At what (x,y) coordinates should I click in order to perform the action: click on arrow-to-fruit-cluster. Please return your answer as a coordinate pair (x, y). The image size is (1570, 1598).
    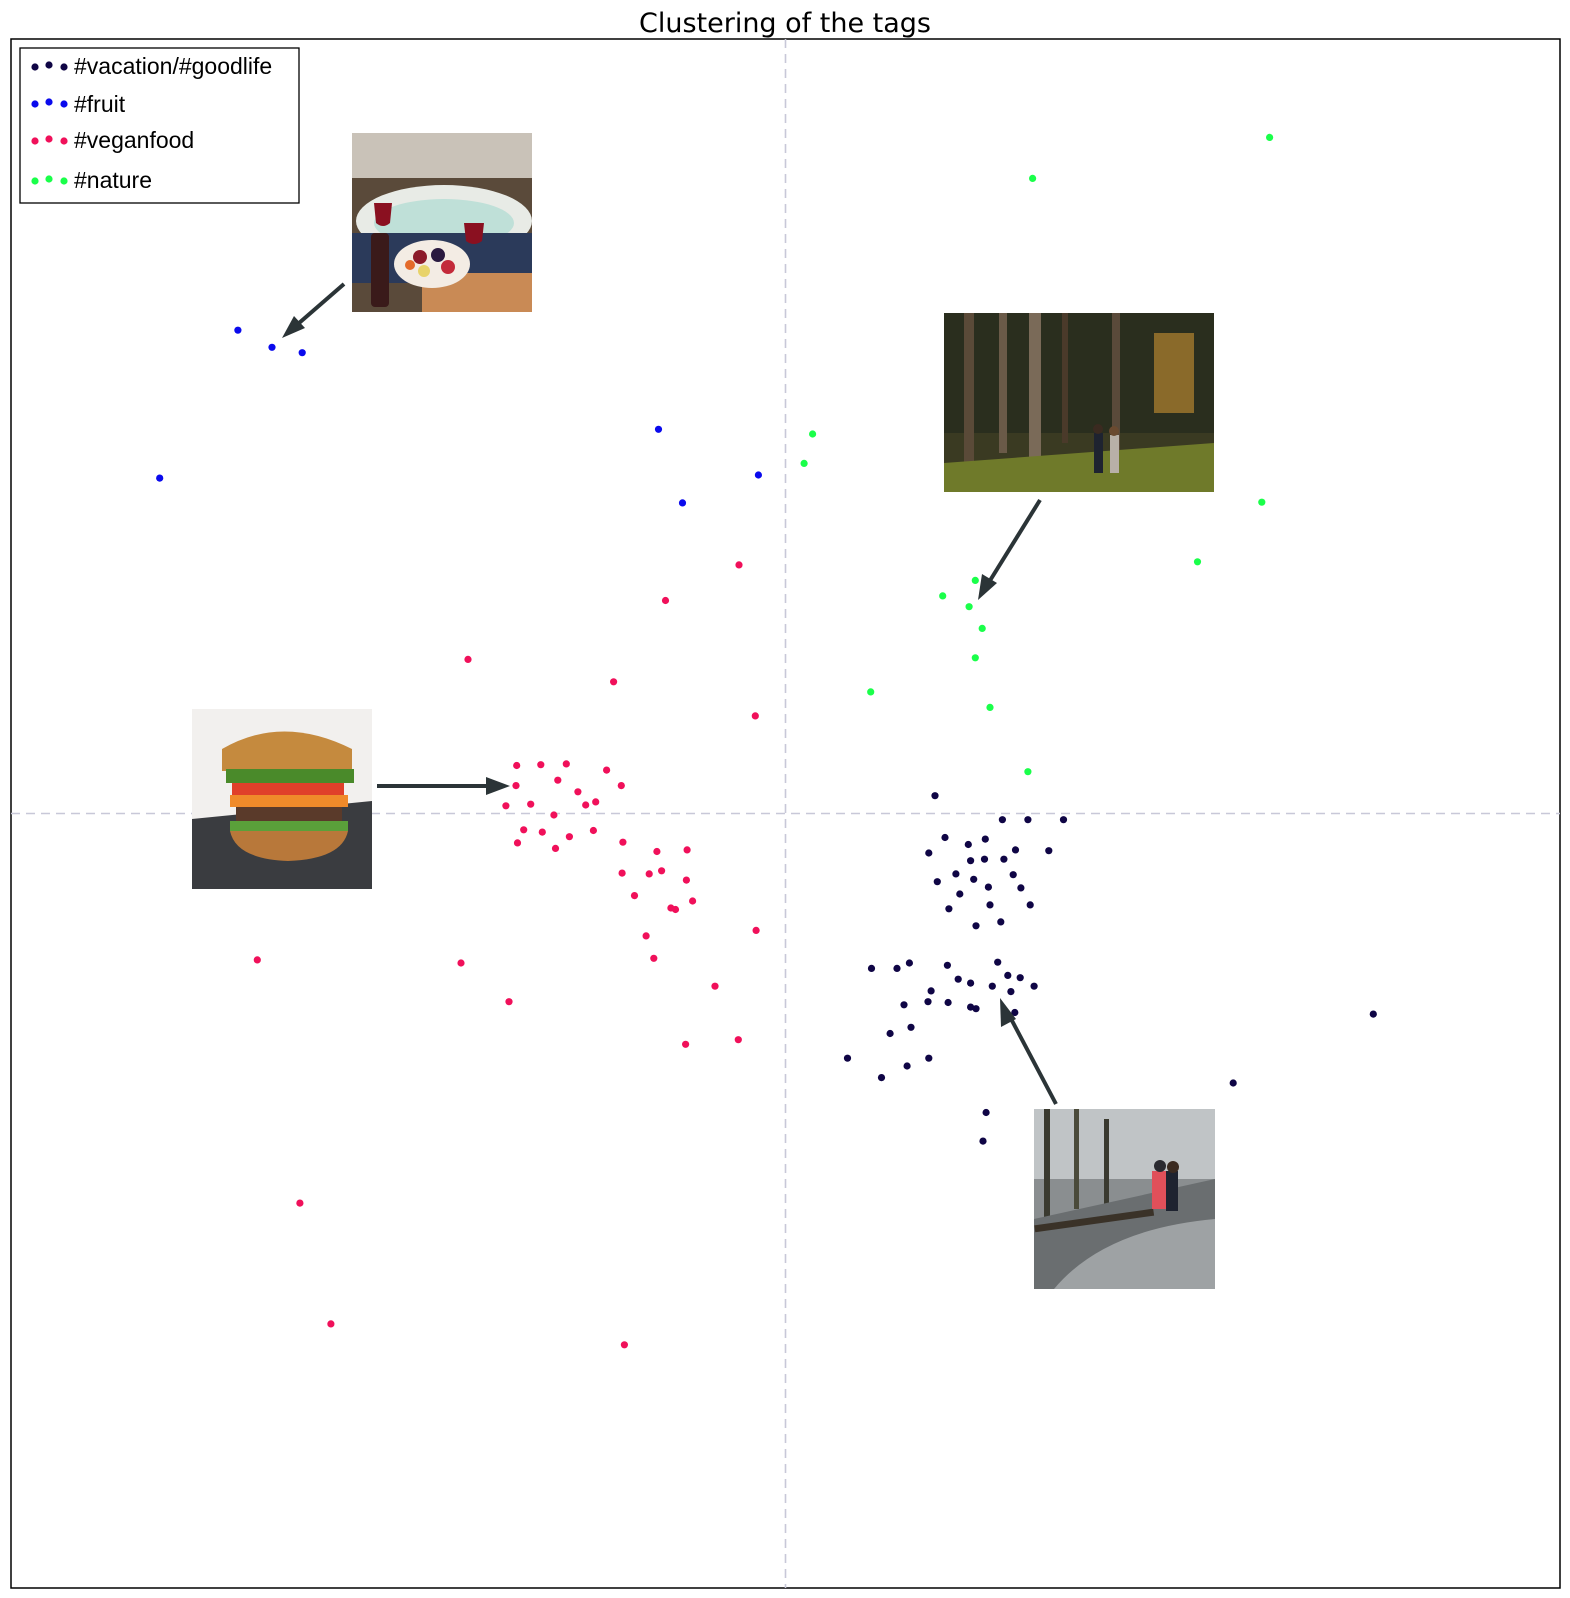
    Looking at the image, I should click on (317, 307).